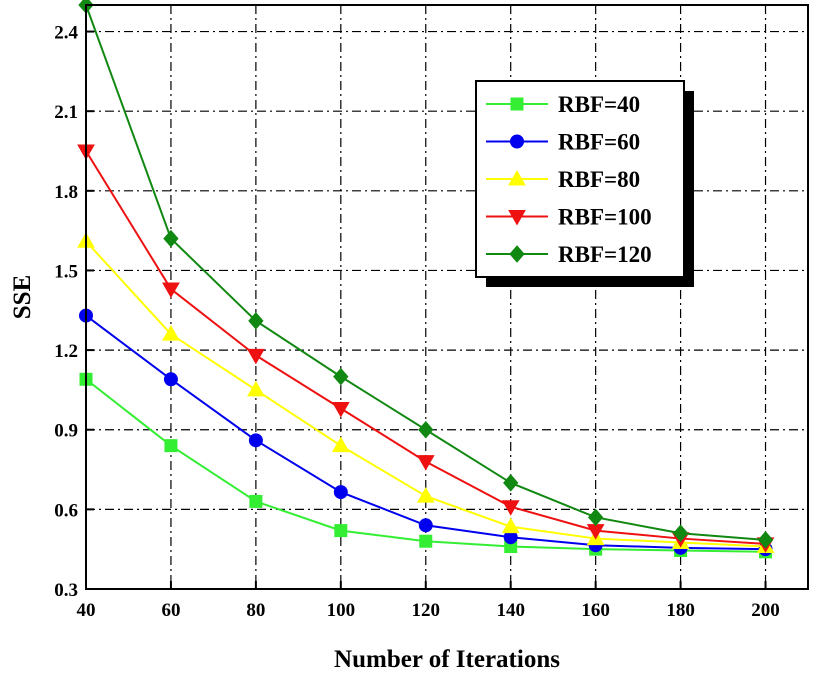 The width and height of the screenshot is (816, 676). I want to click on legend-item: RBF=80, so click(563, 179).